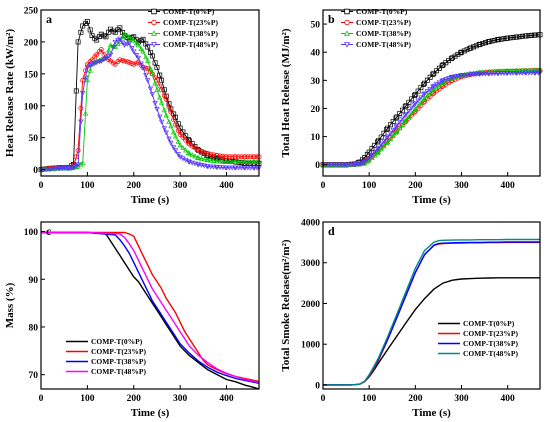 This screenshot has height=422, width=550. What do you see at coordinates (489, 323) in the screenshot?
I see `legend-label: COMP-T(0%P)` at bounding box center [489, 323].